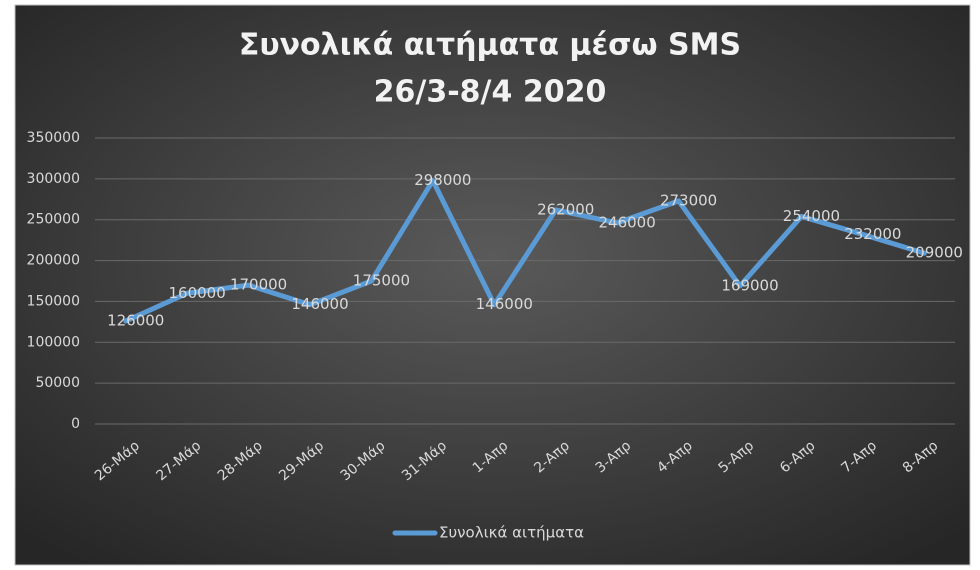 This screenshot has width=980, height=570. I want to click on y-tick-label: 150000, so click(53, 301).